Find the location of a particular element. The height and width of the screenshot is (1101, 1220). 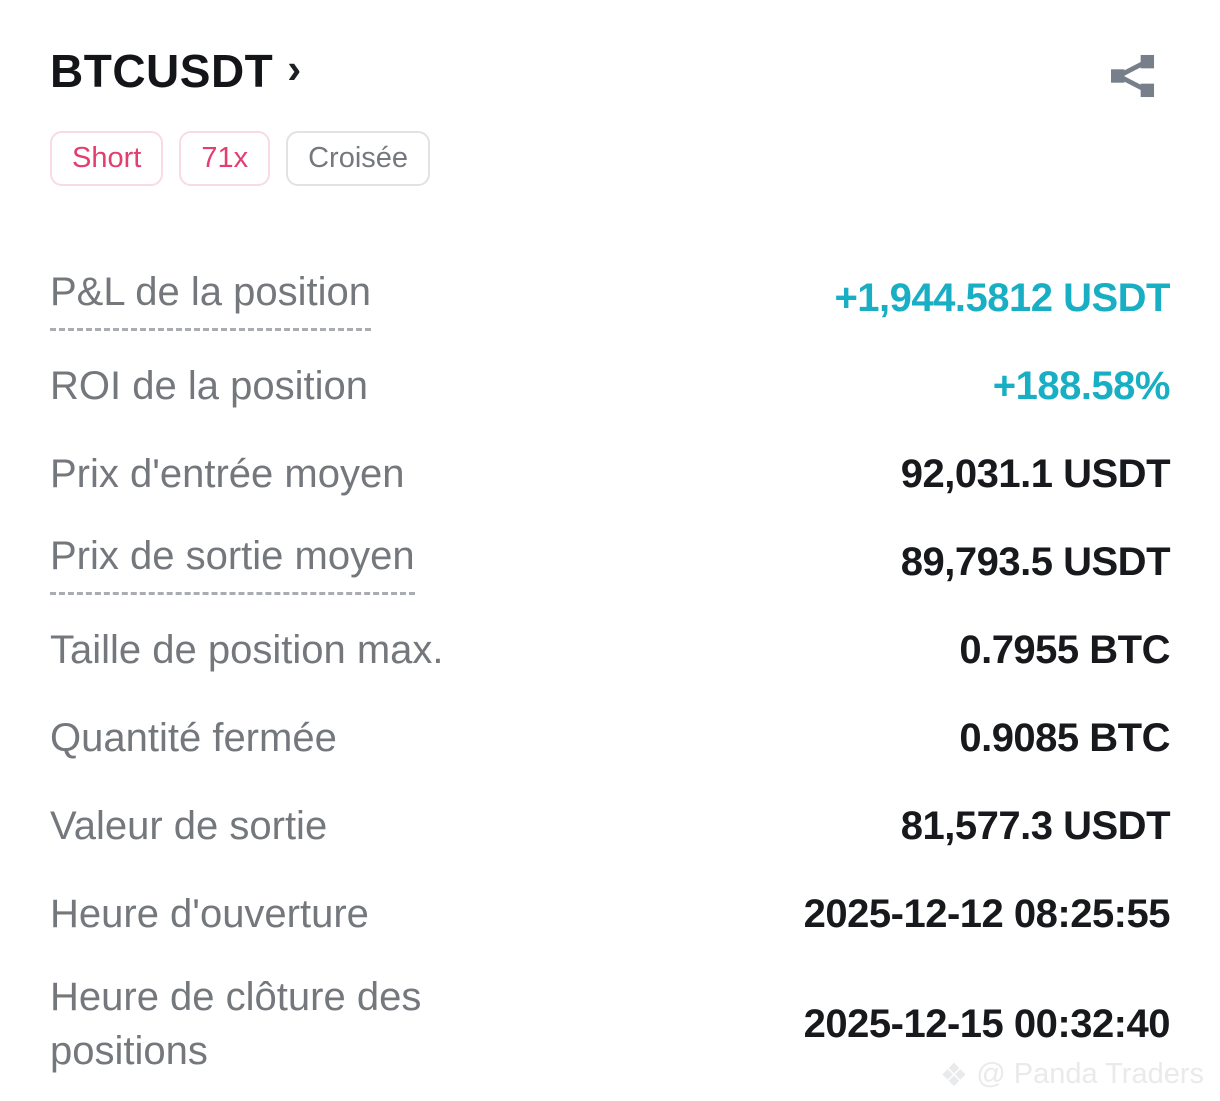

badge-short: Short is located at coordinates (107, 158).